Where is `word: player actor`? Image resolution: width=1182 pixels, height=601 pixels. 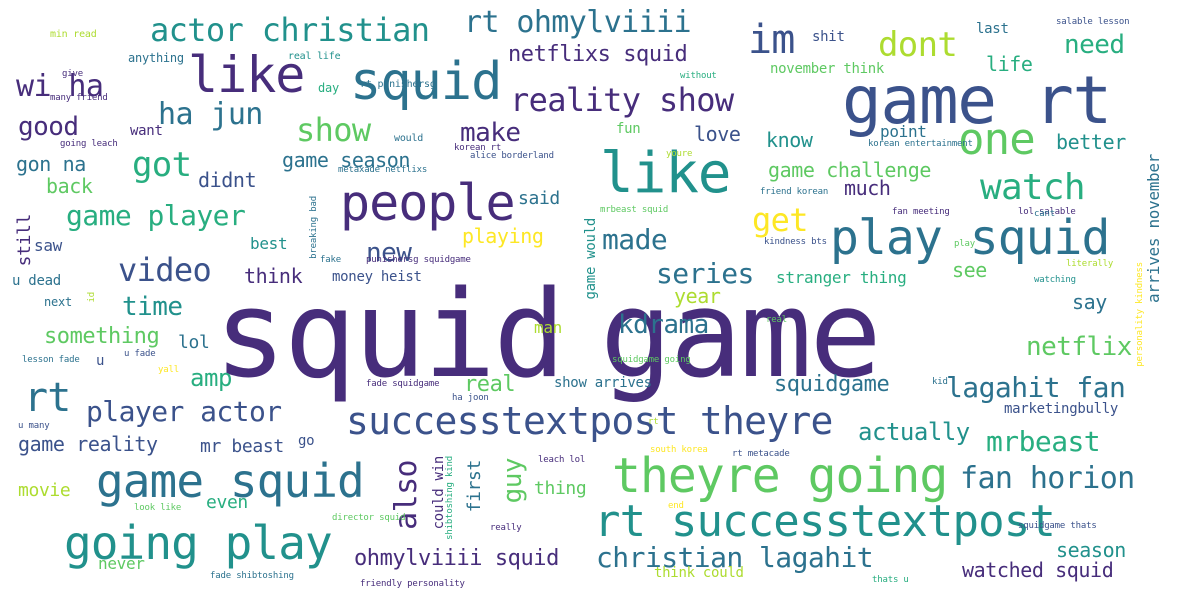
word: player actor is located at coordinates (184, 411).